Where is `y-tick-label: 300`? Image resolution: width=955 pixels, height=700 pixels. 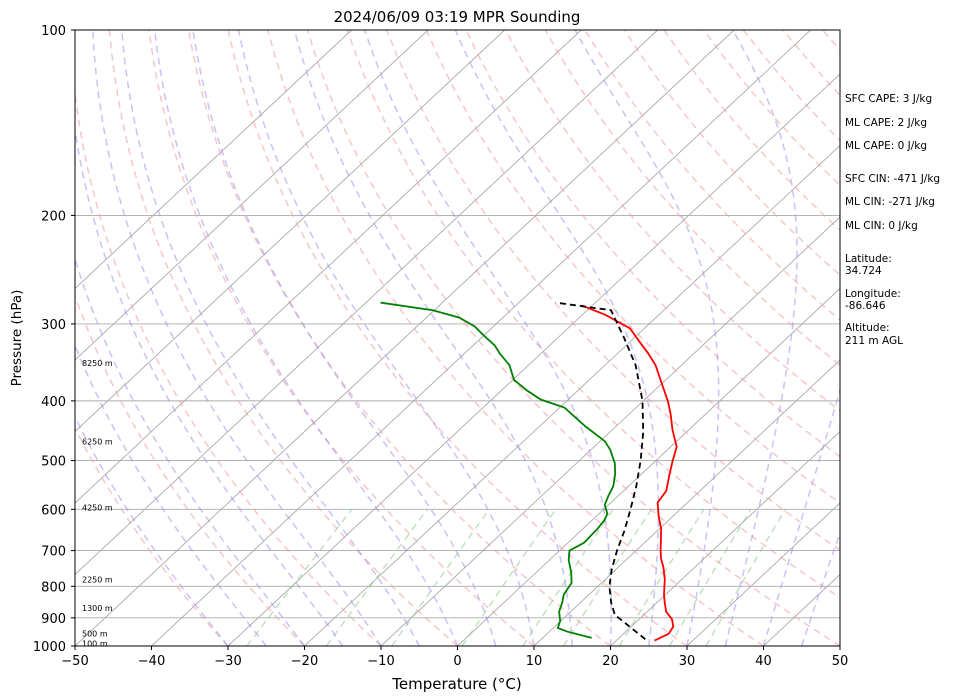
y-tick-label: 300 is located at coordinates (53, 325).